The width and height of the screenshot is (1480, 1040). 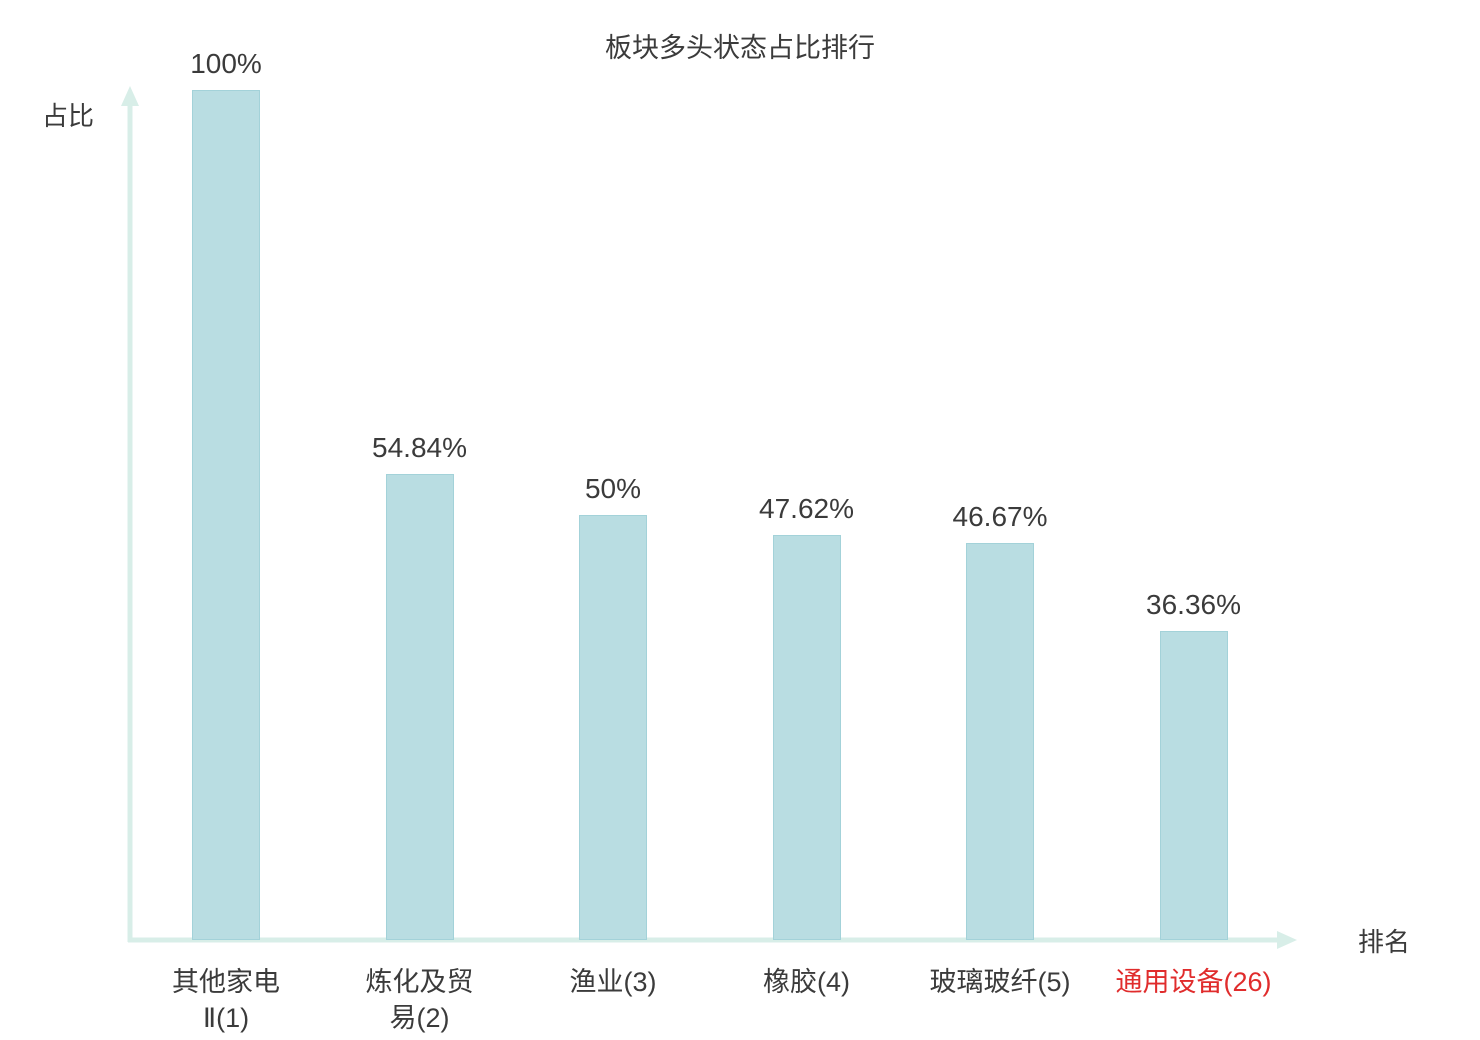 What do you see at coordinates (806, 509) in the screenshot?
I see `bar-value-label: 47.62%` at bounding box center [806, 509].